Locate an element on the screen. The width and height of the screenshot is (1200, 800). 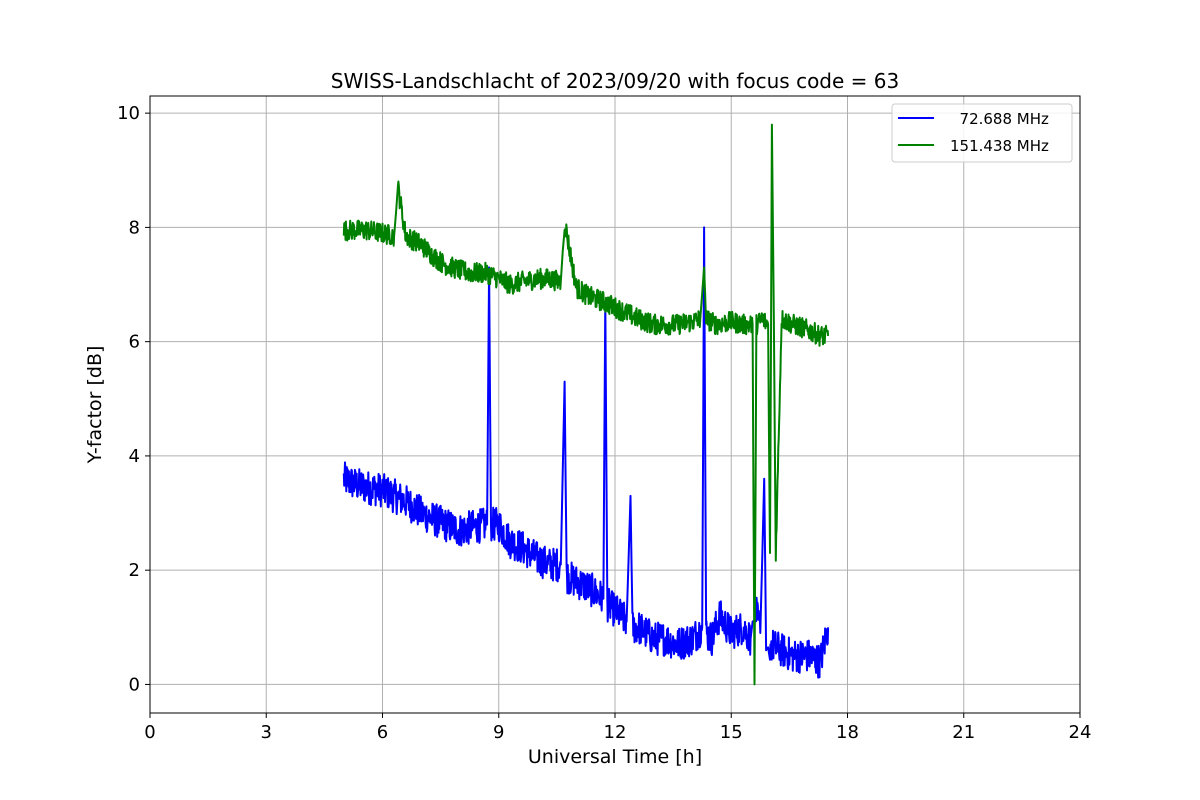
legend-label-72mhz: 72.688 MHz is located at coordinates (999, 119).